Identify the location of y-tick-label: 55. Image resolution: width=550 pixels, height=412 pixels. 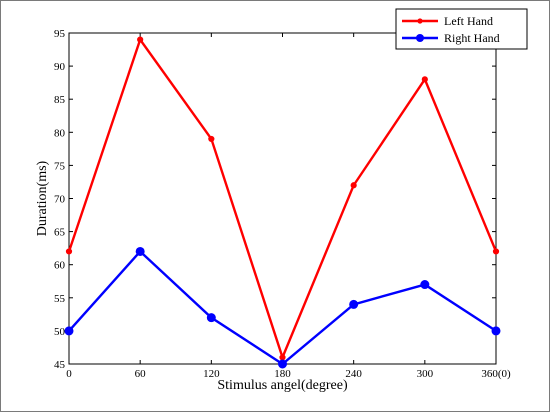
(60, 299).